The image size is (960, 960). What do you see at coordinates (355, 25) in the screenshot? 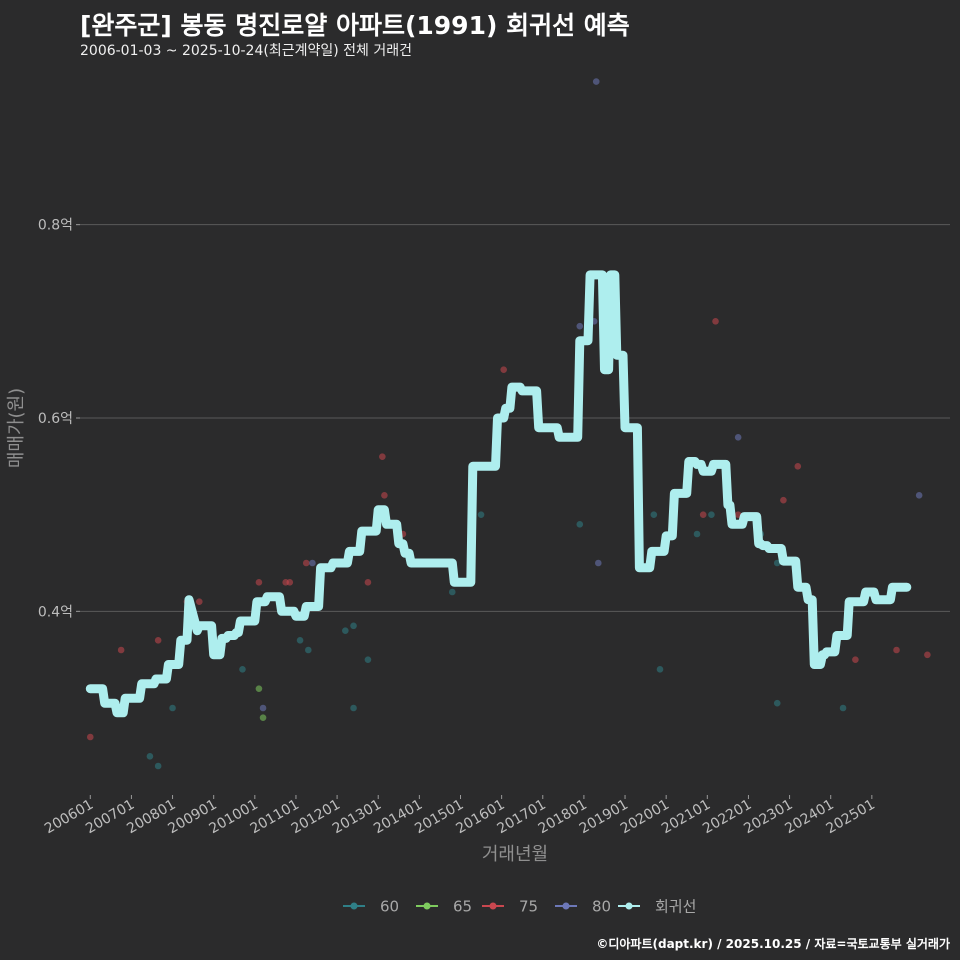
I see `chart-title: [완주군] 봉동 명진로얄 아파트(1991) 회귀선 예측` at bounding box center [355, 25].